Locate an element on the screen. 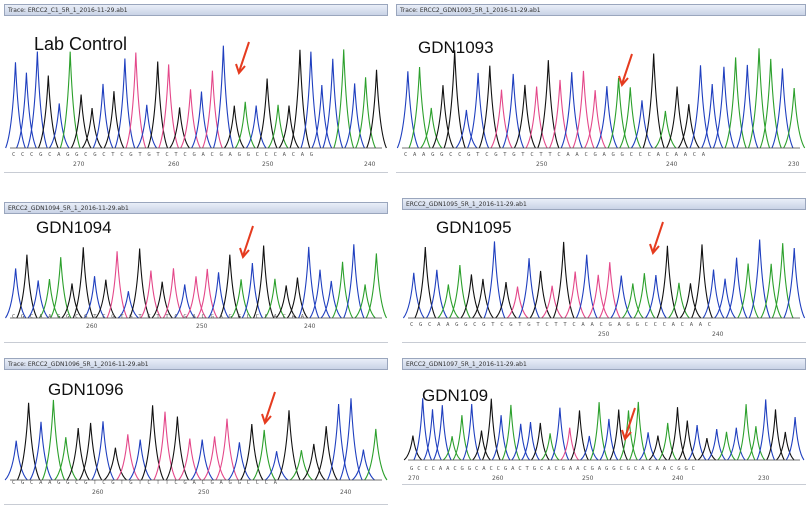 Image resolution: width=810 pixels, height=511 pixels. sample-label: GDN1093 is located at coordinates (456, 47).